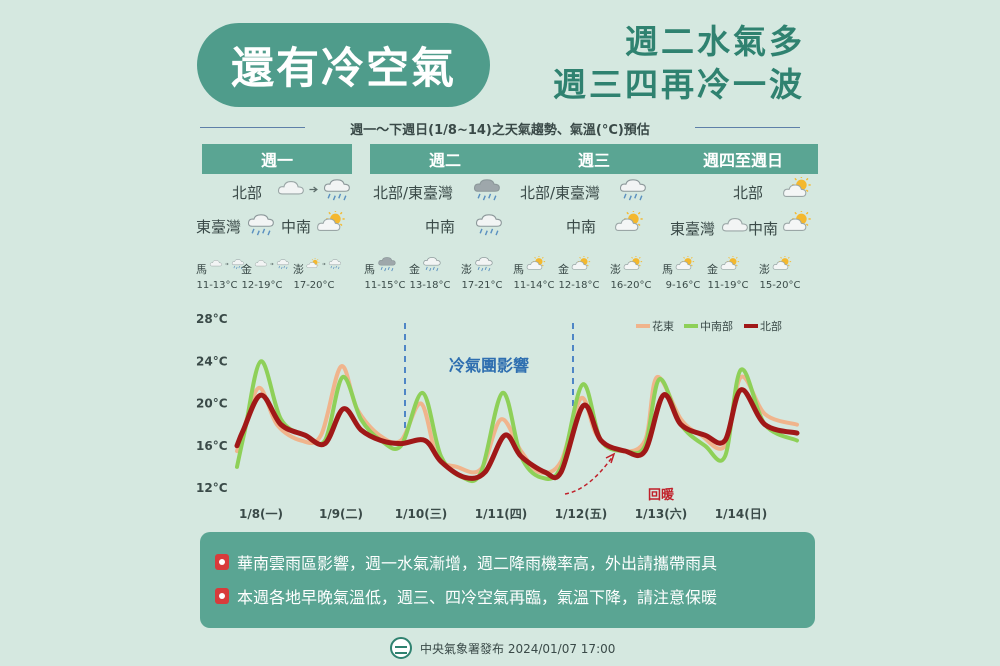  What do you see at coordinates (222, 596) in the screenshot?
I see `alert-icon` at bounding box center [222, 596].